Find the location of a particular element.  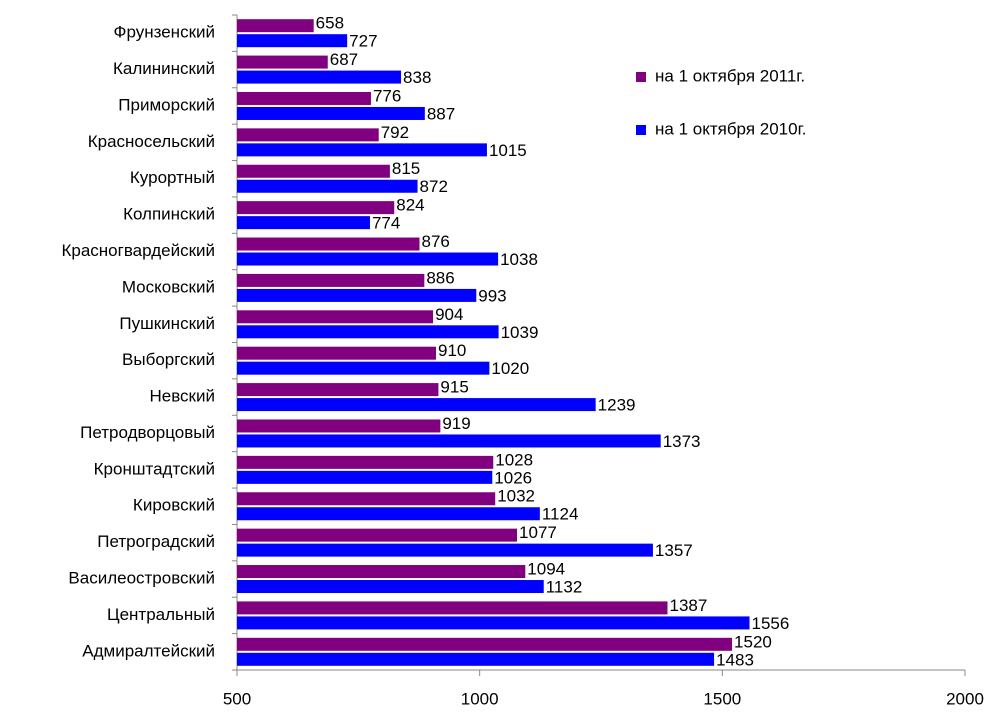

data-label: 658 is located at coordinates (330, 23).